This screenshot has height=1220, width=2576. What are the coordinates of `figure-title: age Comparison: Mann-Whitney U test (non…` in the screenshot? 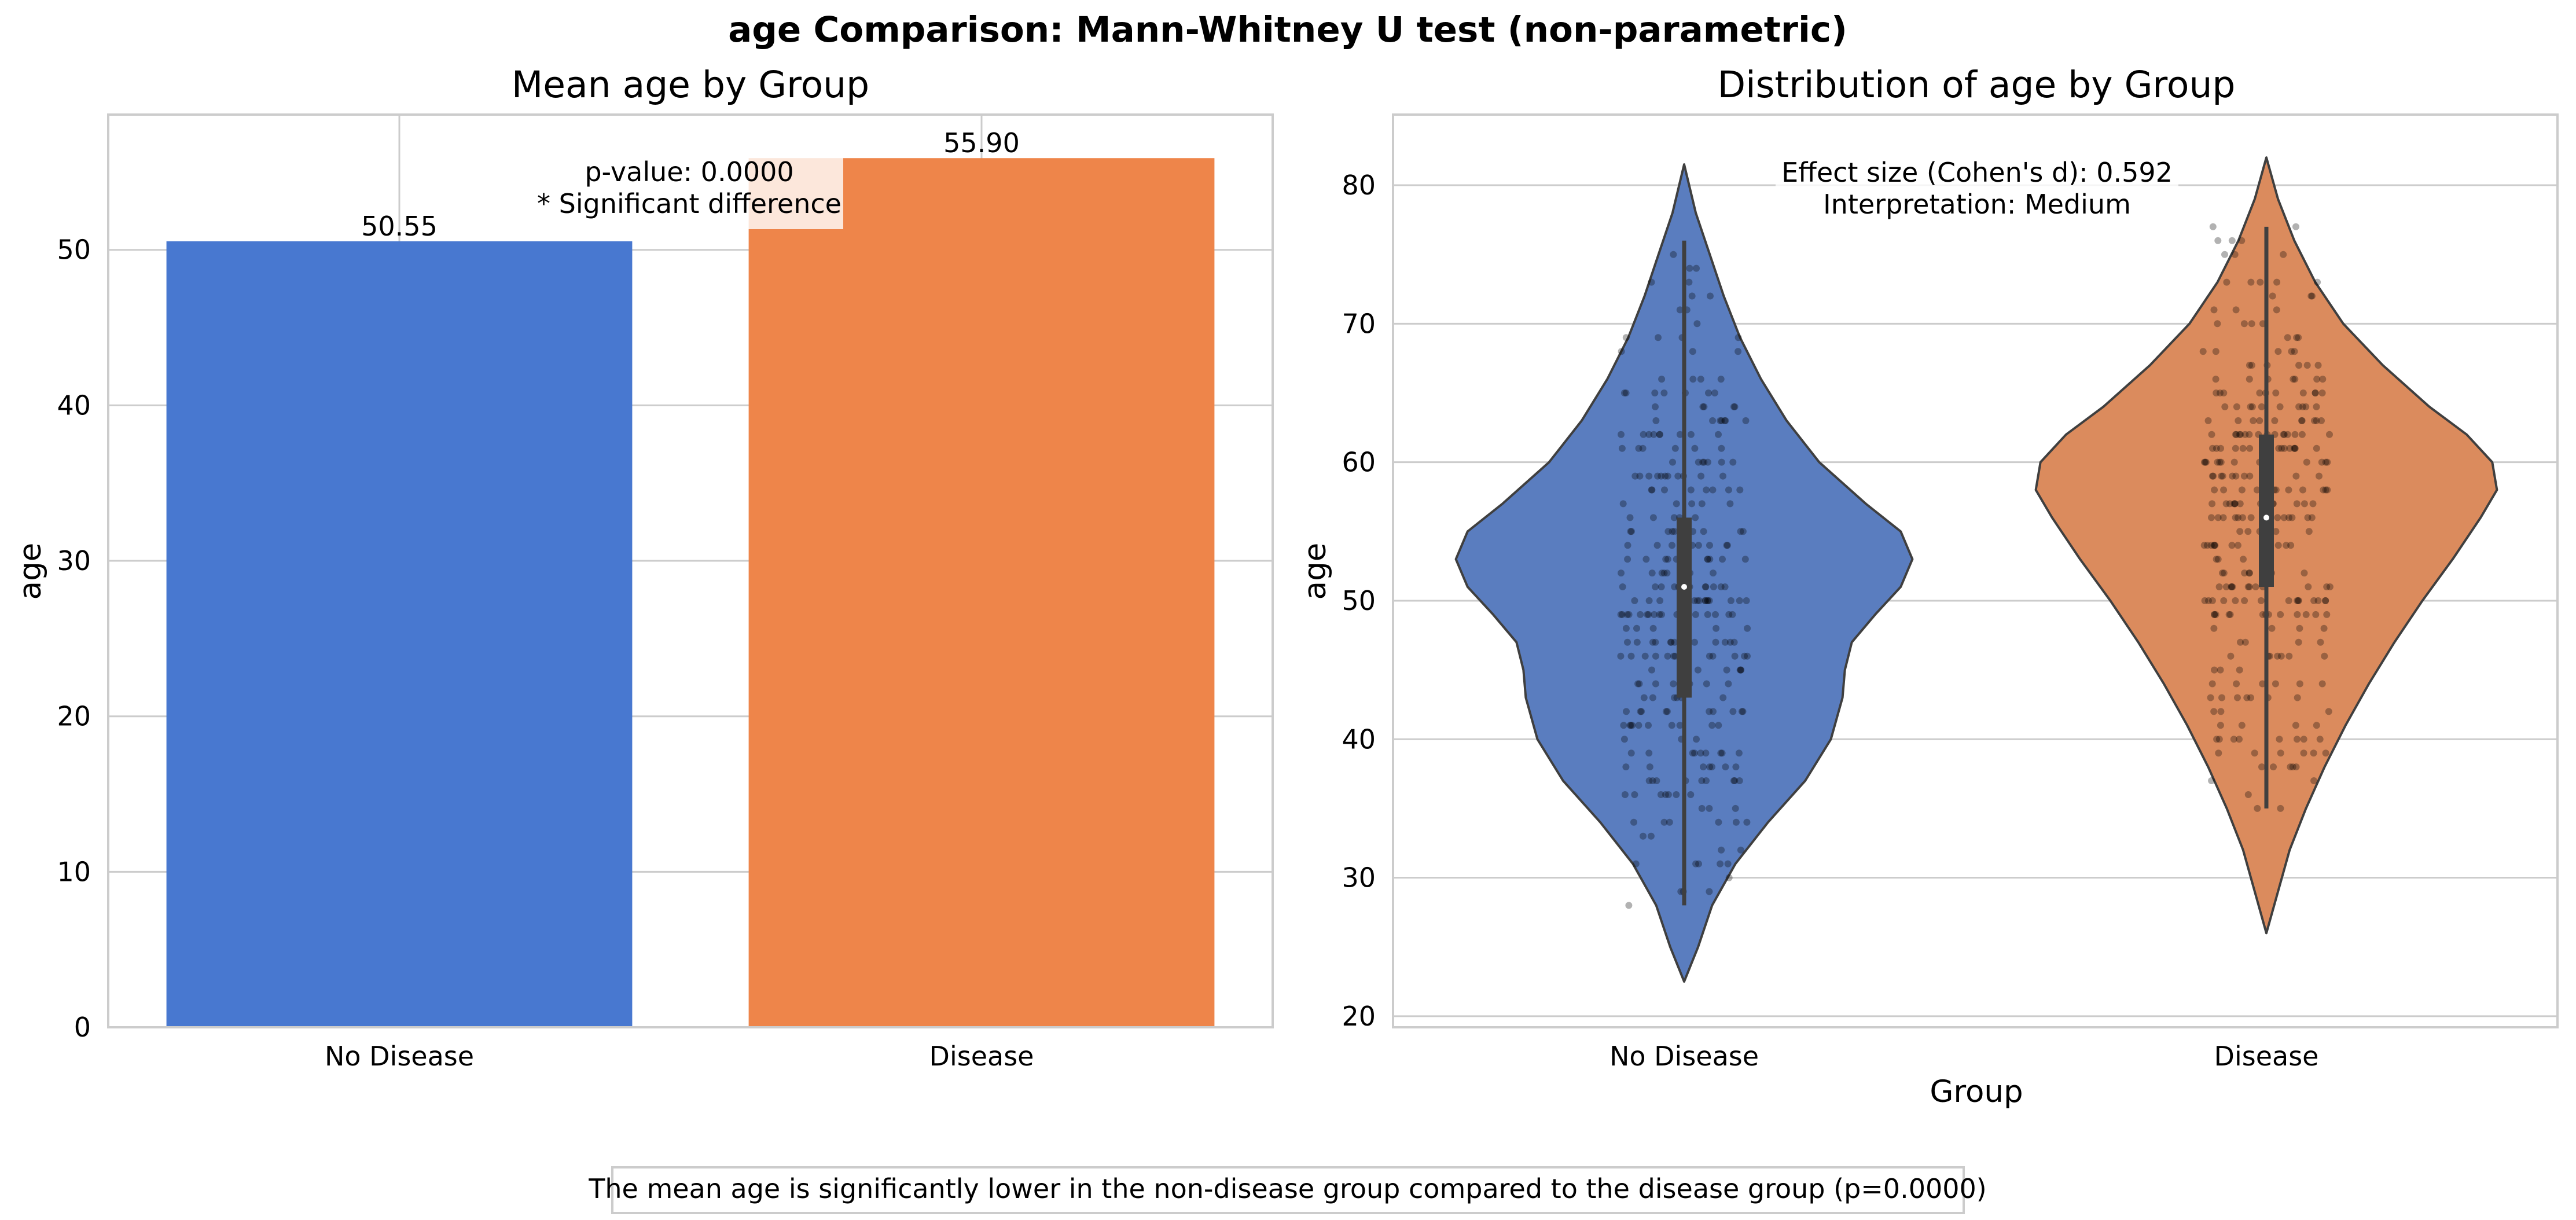 It's located at (1288, 29).